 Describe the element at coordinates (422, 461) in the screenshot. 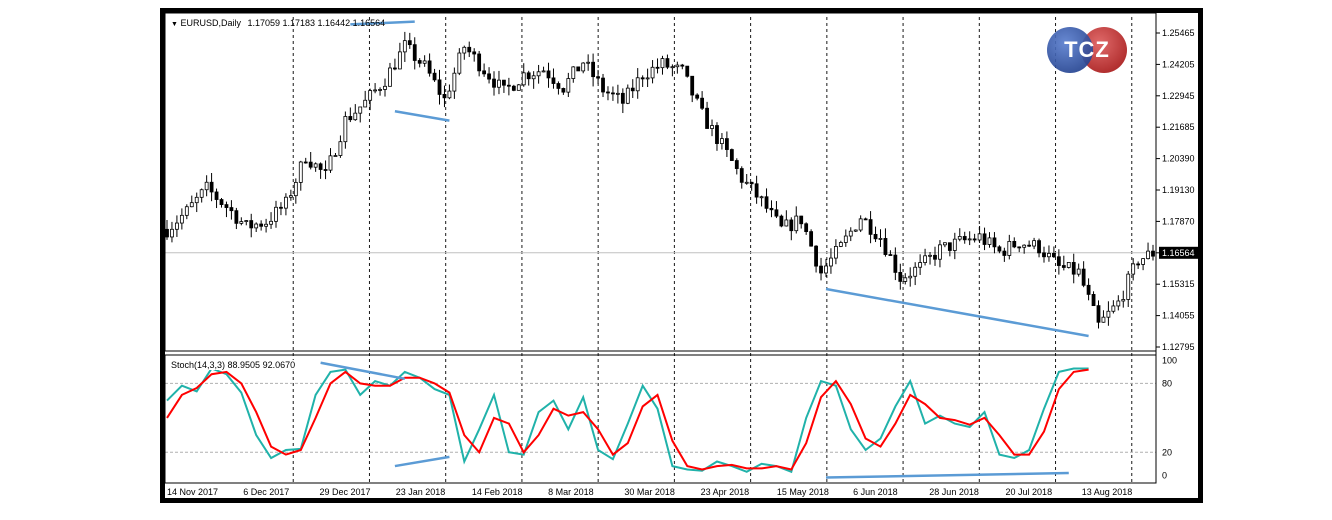

I see `stoch-trendline` at that location.